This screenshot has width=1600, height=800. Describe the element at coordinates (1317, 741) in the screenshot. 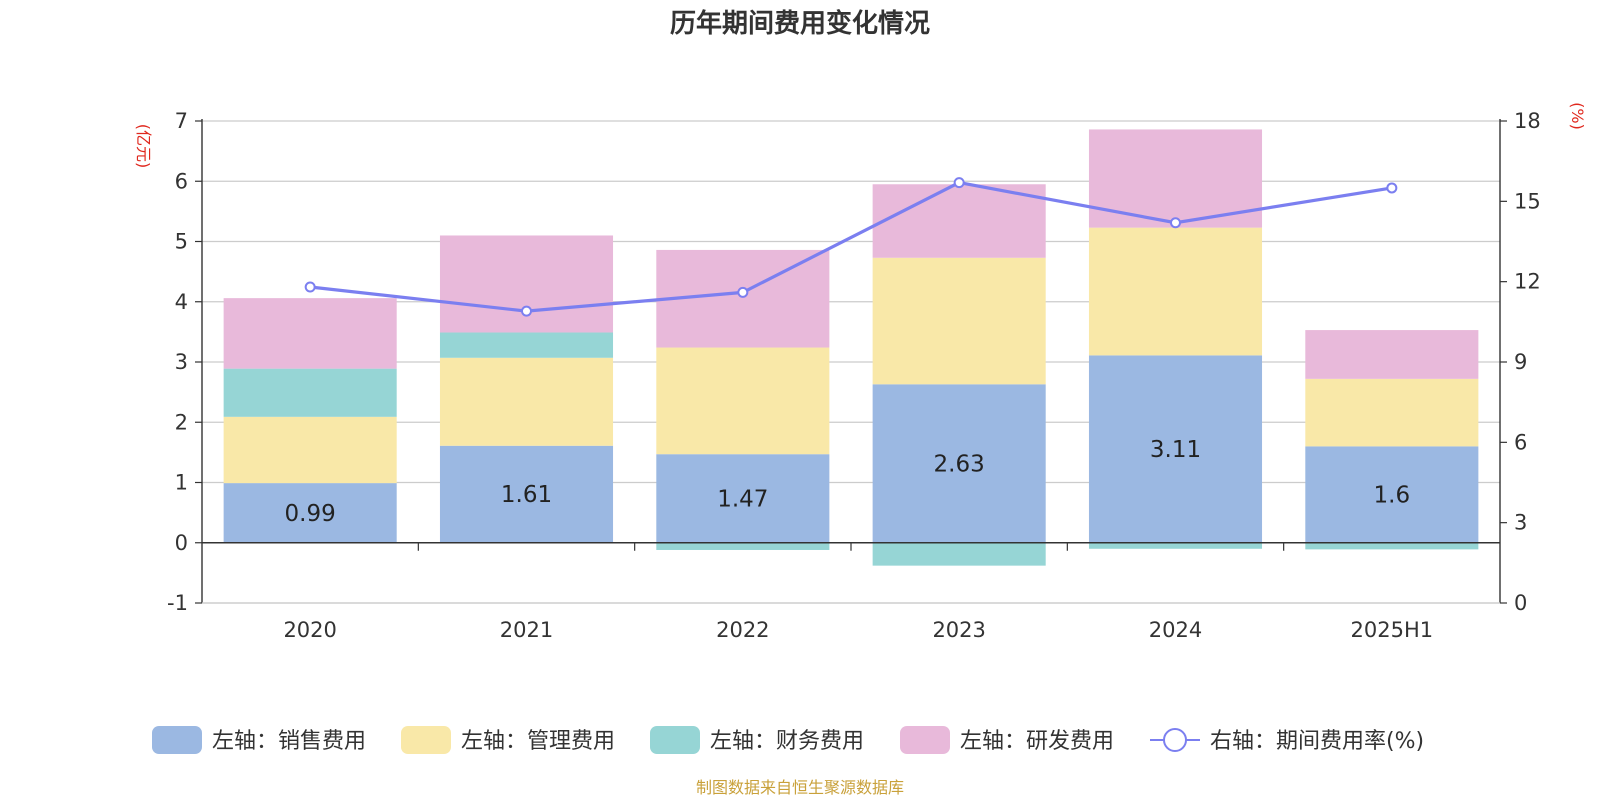

I see `legend-label: 右轴：期间费用率(%)` at that location.